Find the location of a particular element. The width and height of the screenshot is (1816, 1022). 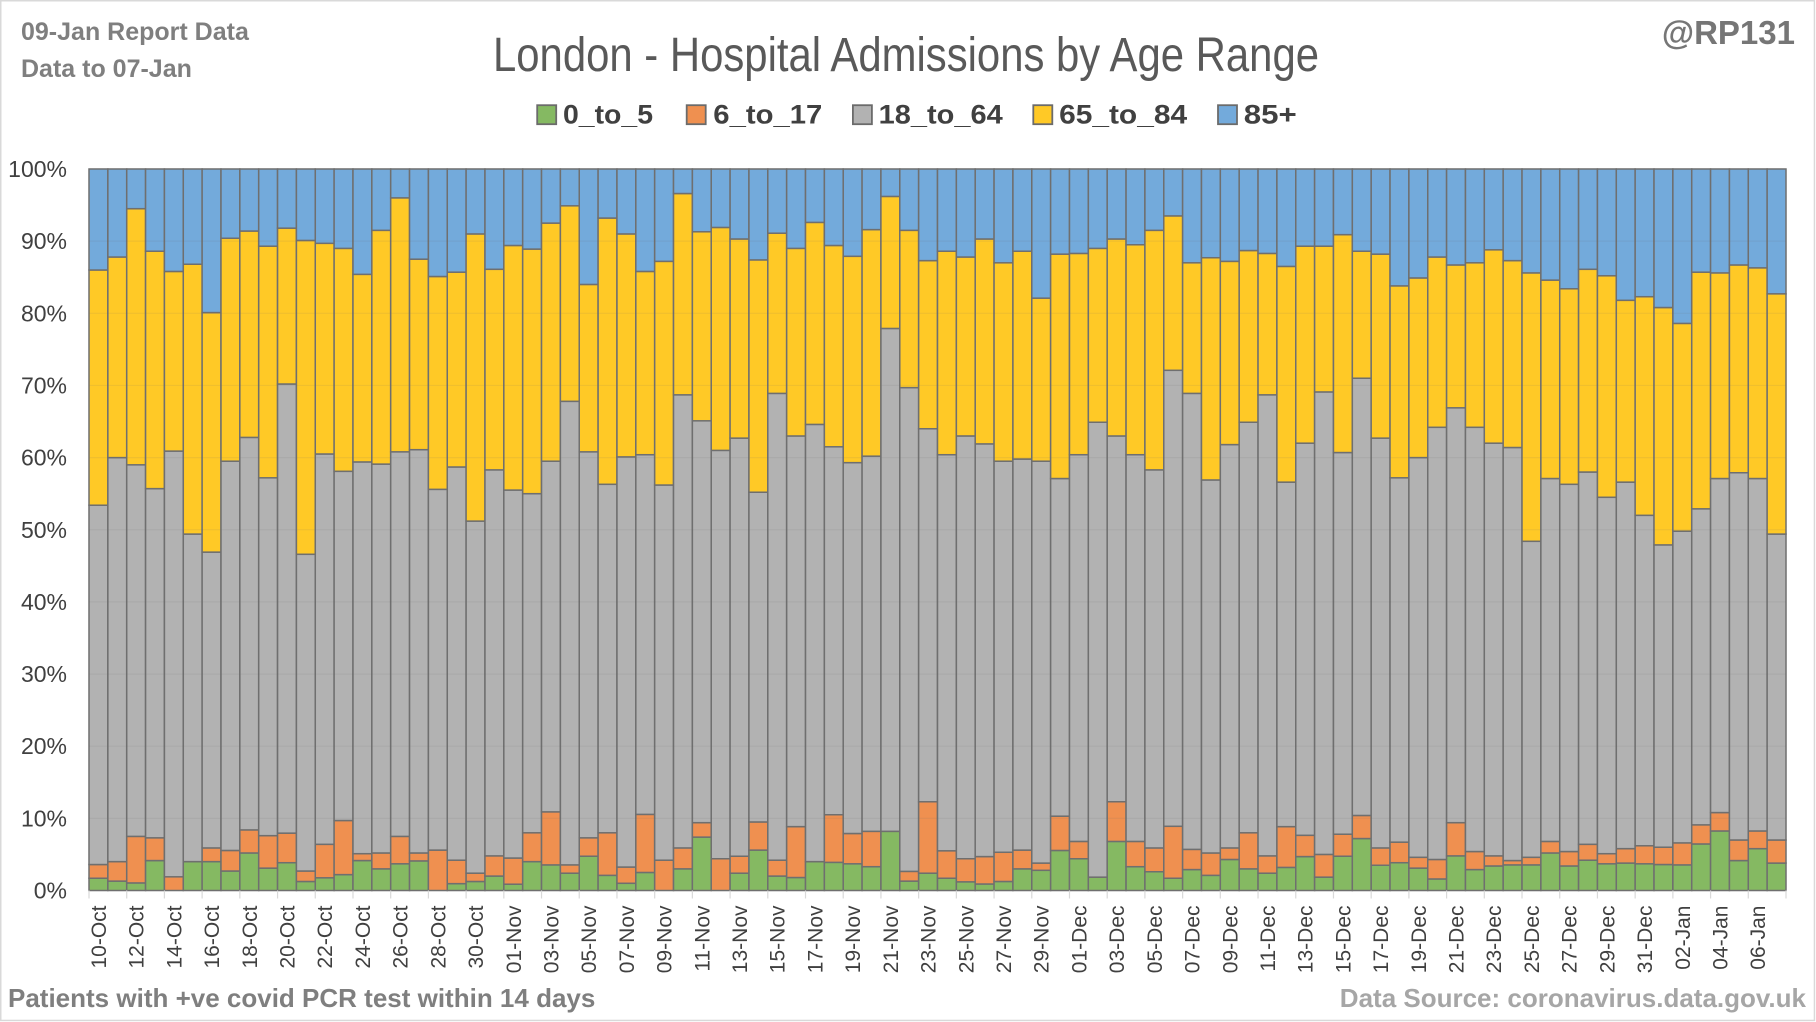

svg-text: 12-Oct is located at coordinates (137, 936).